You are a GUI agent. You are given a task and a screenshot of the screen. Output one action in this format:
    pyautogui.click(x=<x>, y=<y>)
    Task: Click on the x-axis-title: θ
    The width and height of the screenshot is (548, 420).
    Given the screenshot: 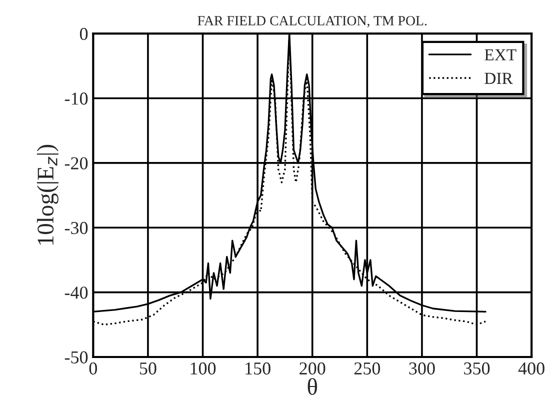 What is the action you would take?
    pyautogui.click(x=313, y=386)
    